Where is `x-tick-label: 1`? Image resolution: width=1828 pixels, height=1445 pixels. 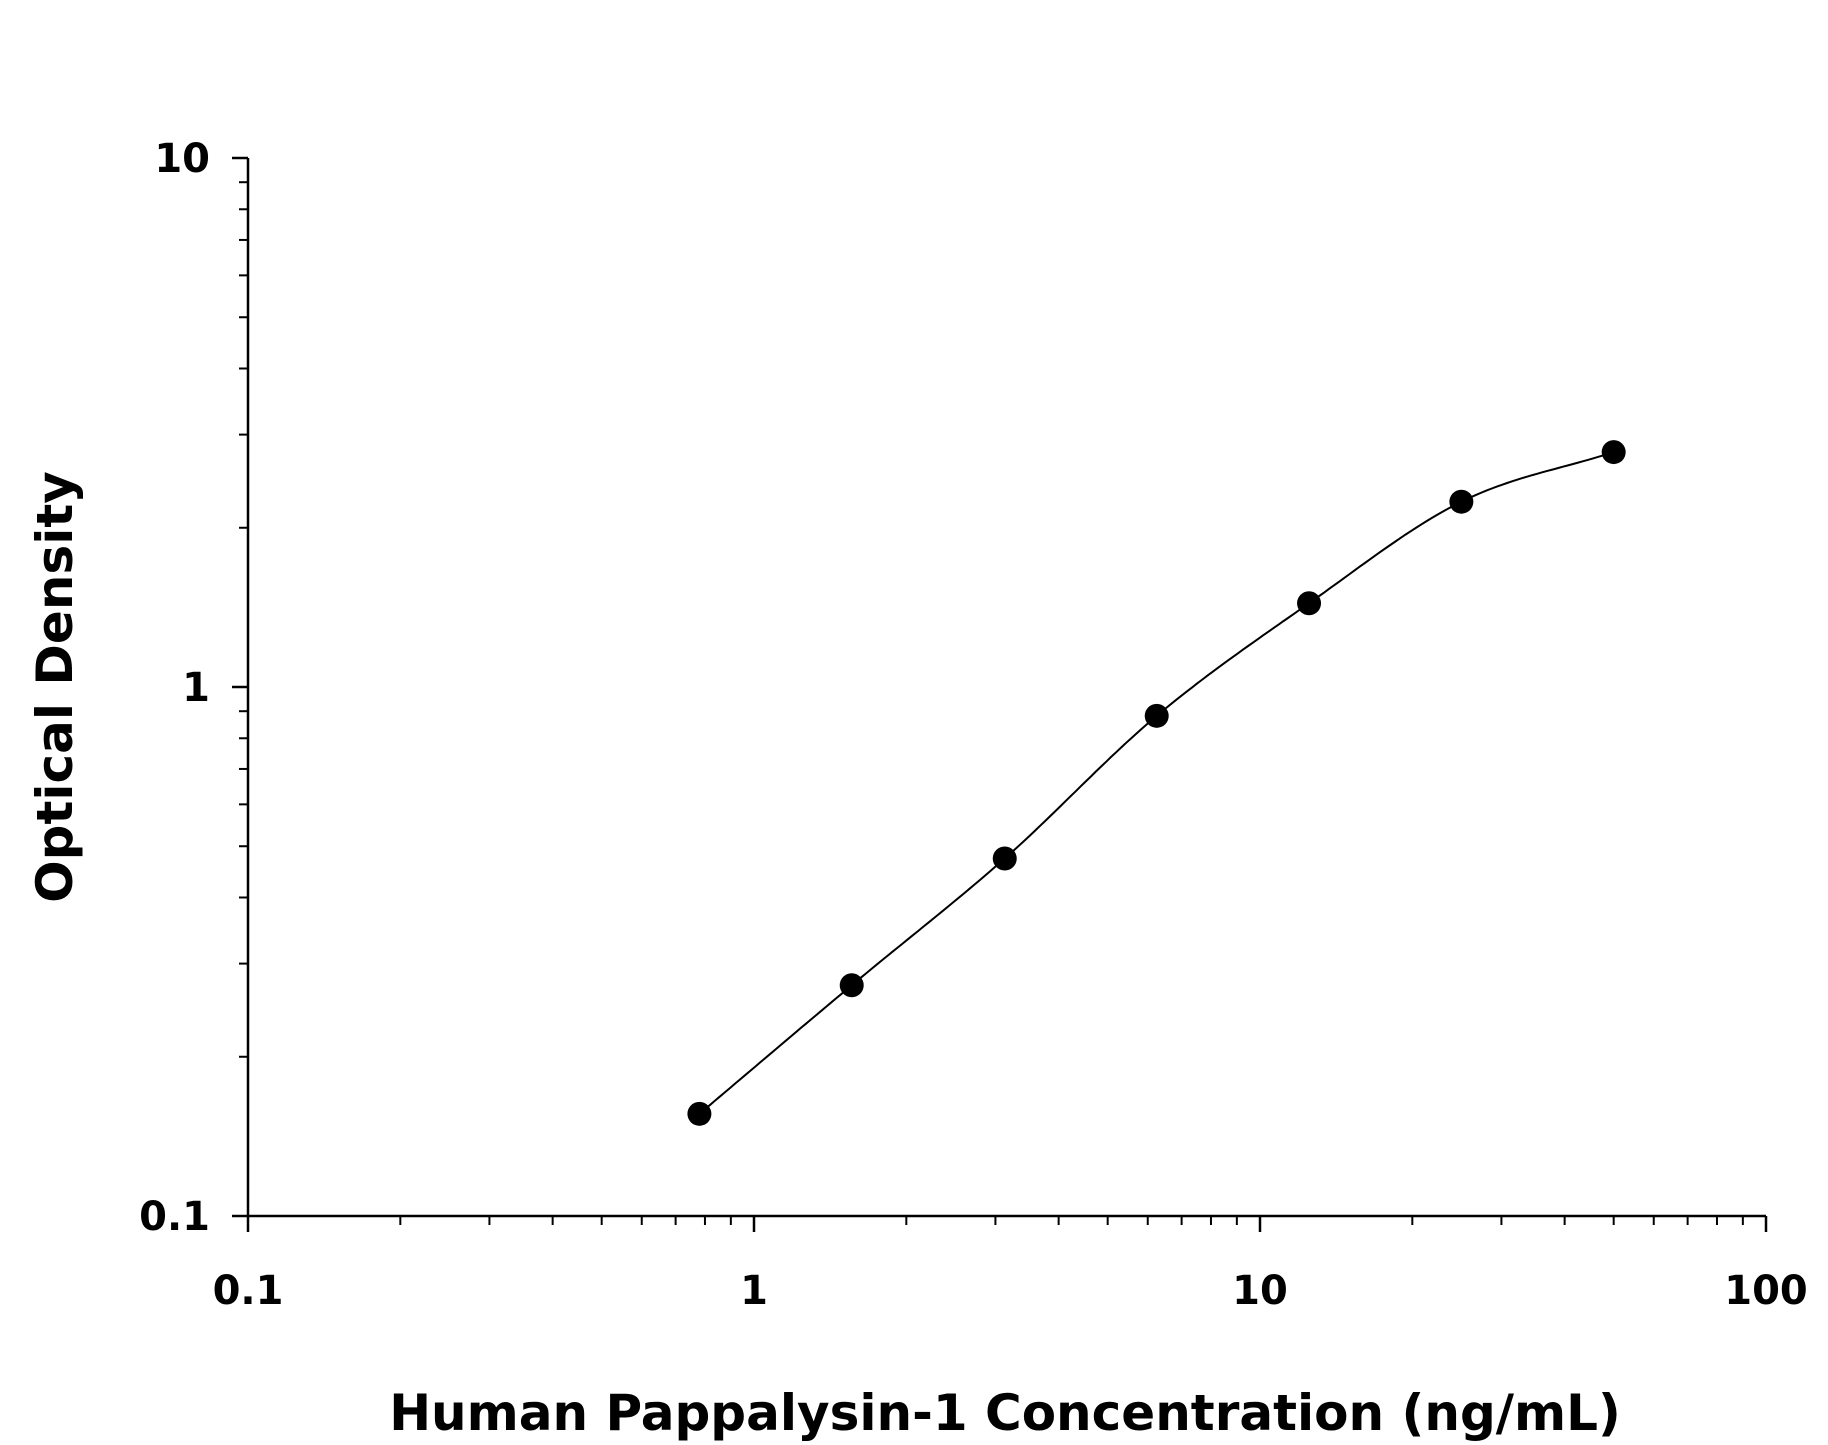 x-tick-label: 1 is located at coordinates (754, 1291).